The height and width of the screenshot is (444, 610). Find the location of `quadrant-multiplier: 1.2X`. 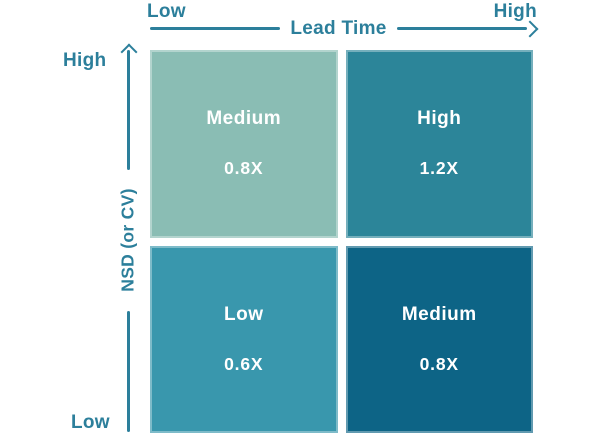

quadrant-multiplier: 1.2X is located at coordinates (439, 168).